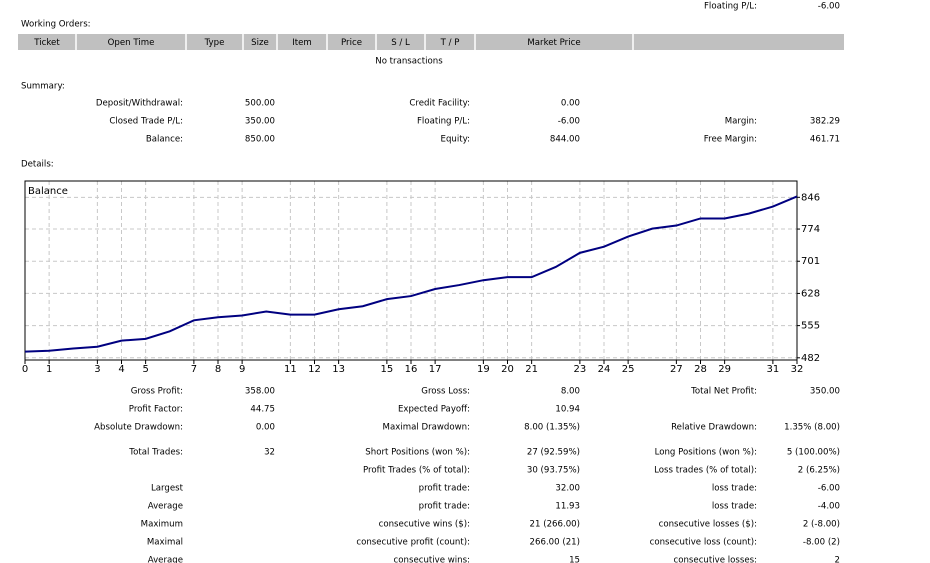 This screenshot has height=563, width=930. I want to click on field-label: Maximum, so click(162, 525).